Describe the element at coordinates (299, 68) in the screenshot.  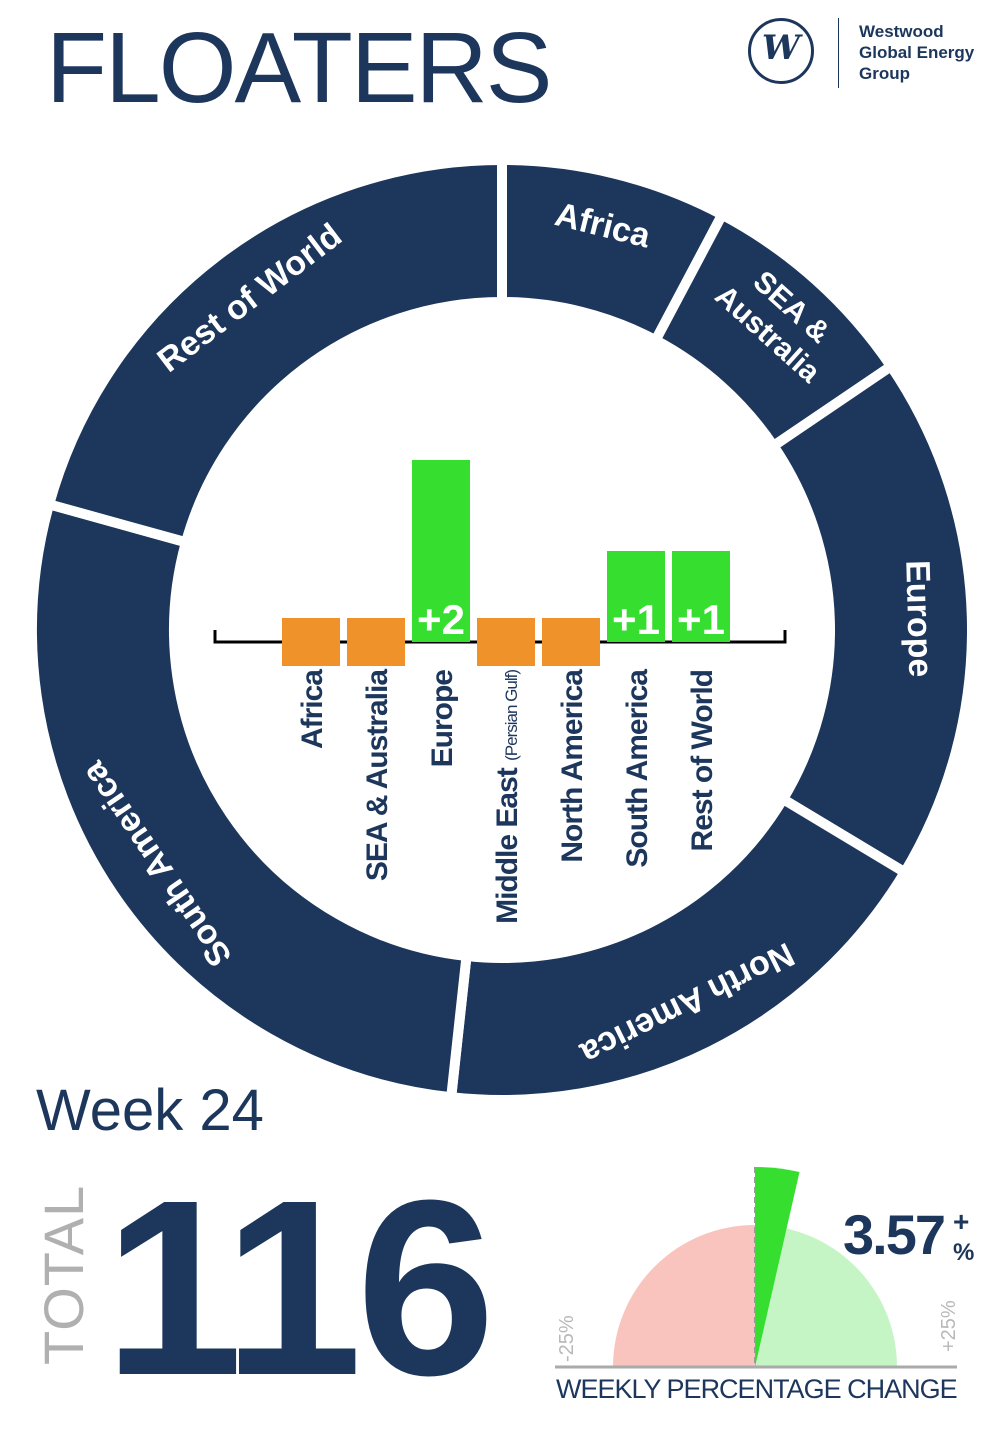
I see `page-title: FLOATERS` at that location.